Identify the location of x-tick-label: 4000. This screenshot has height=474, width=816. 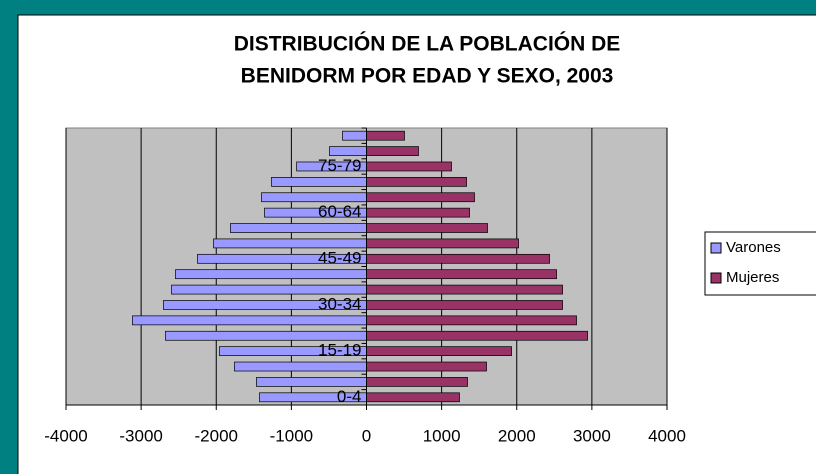
(667, 435).